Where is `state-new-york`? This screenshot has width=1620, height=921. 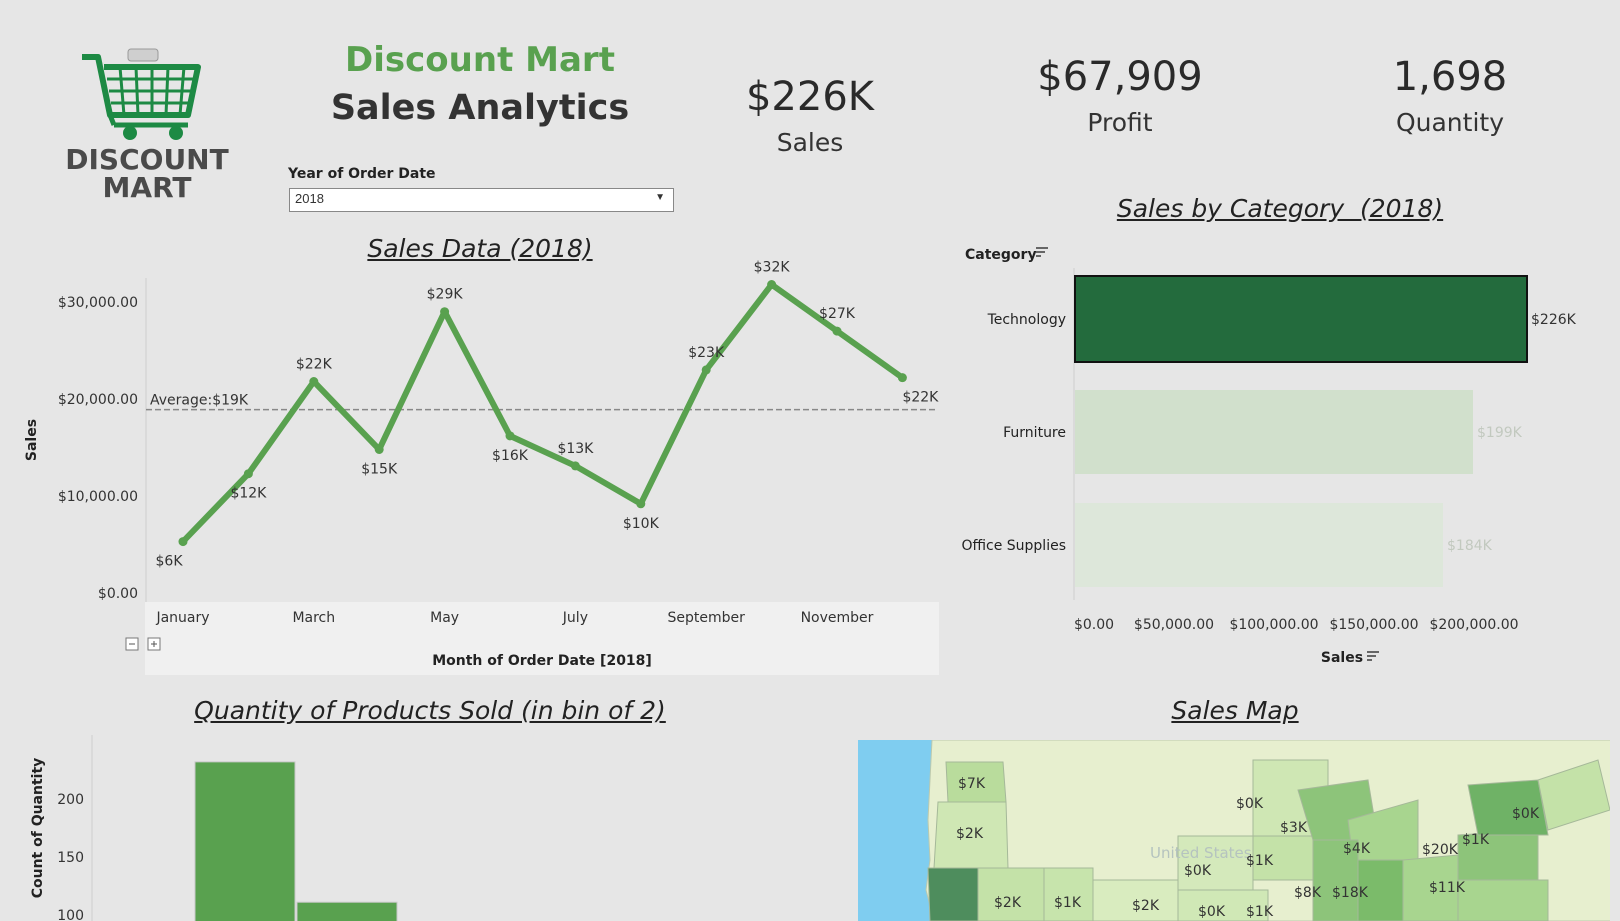
state-new-york is located at coordinates (1508, 807).